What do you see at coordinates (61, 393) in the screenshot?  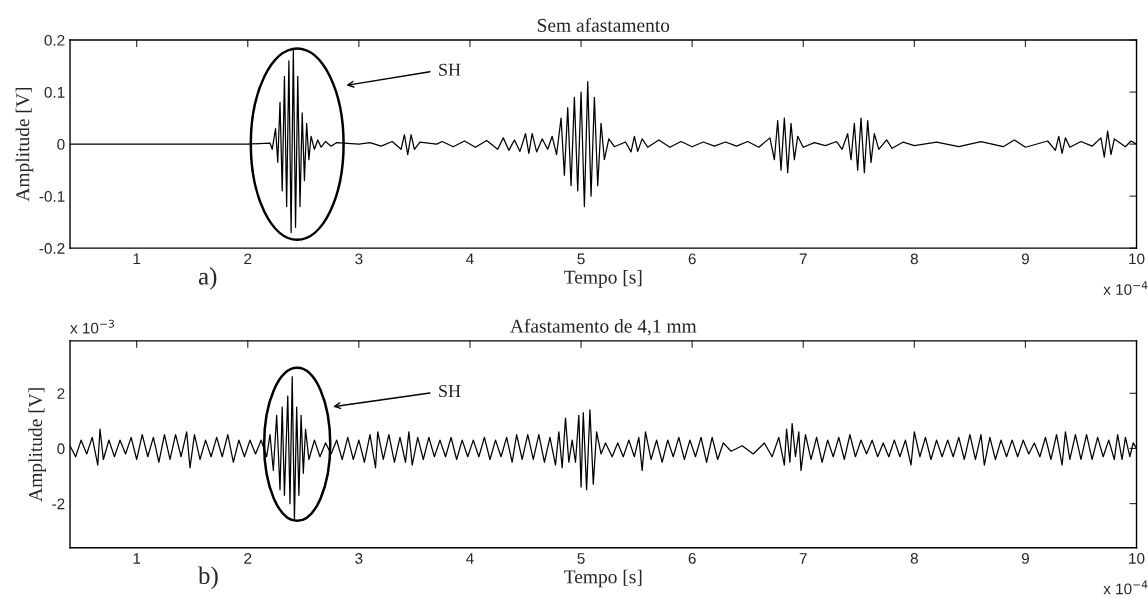 I see `y-tick-label: 2` at bounding box center [61, 393].